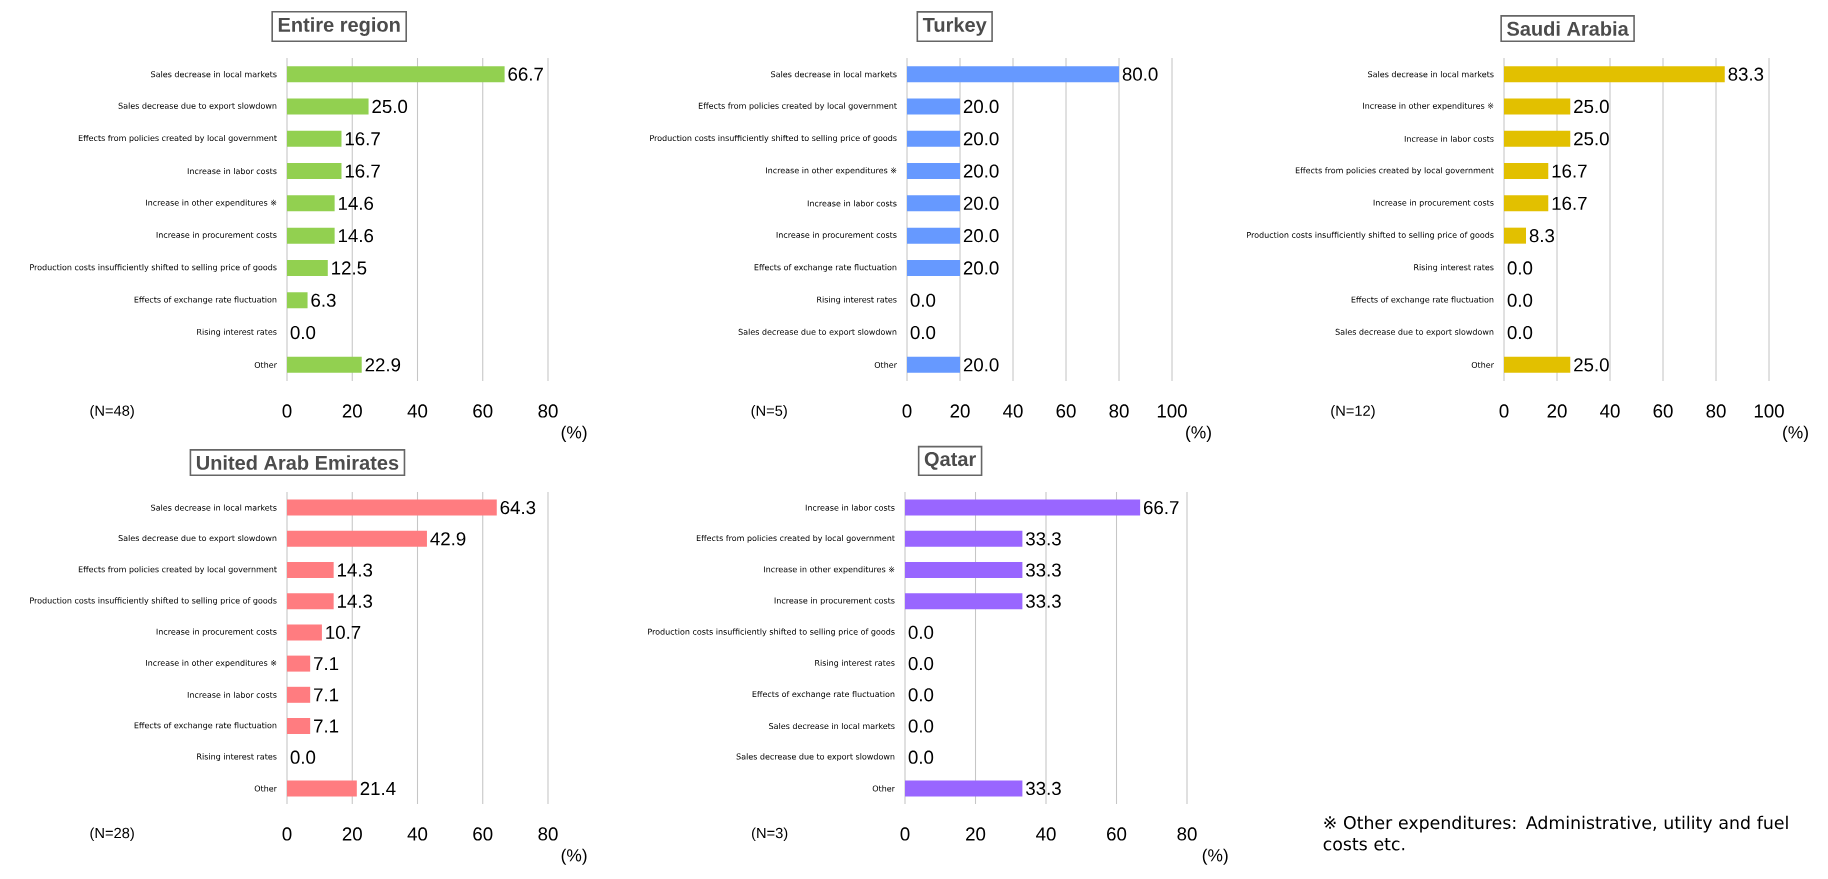  What do you see at coordinates (1746, 74) in the screenshot?
I see `data-label: 83.3` at bounding box center [1746, 74].